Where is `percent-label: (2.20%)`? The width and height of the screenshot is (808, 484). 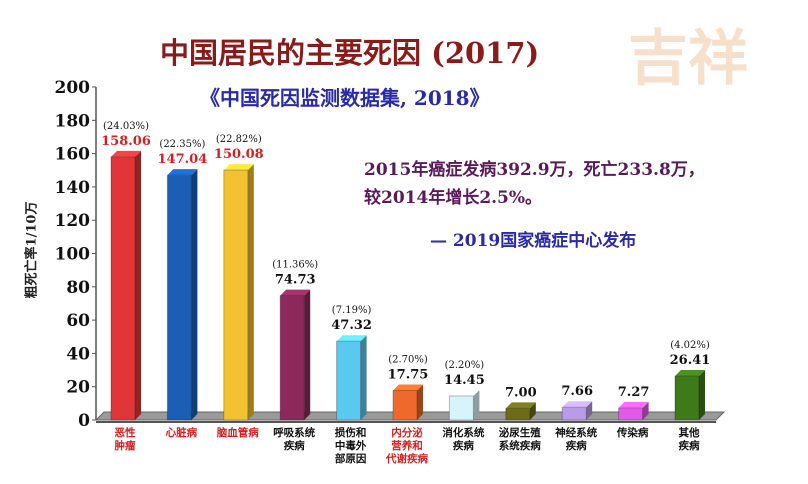
percent-label: (2.20%) is located at coordinates (465, 365).